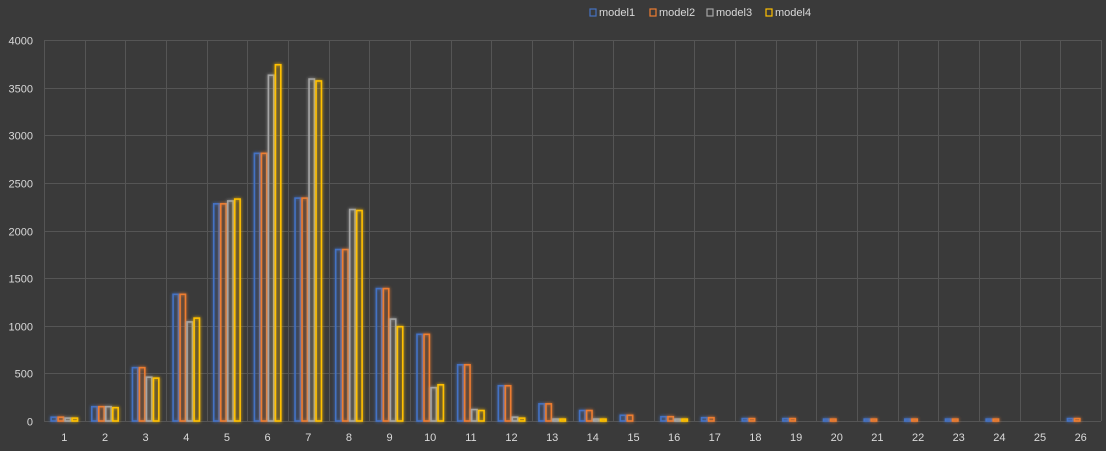 This screenshot has width=1106, height=451. Describe the element at coordinates (755, 438) in the screenshot. I see `x-tick-label: 18` at that location.